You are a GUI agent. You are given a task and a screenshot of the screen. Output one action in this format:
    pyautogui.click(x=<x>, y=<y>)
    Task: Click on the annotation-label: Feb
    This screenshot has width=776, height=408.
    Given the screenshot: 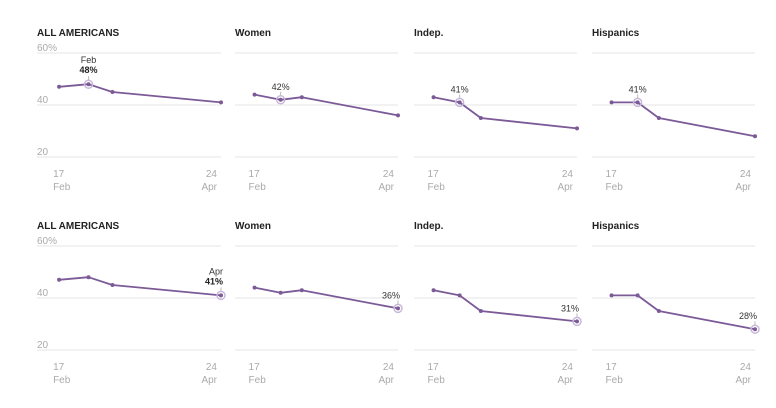 What is the action you would take?
    pyautogui.click(x=89, y=60)
    